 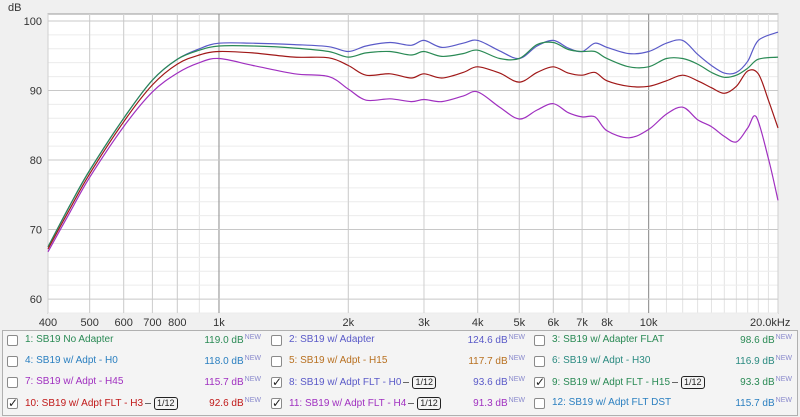 What do you see at coordinates (134, 383) in the screenshot?
I see `legend-item: 7: SB19 w/ Adpt - H45 115.7 dBNEW` at bounding box center [134, 383].